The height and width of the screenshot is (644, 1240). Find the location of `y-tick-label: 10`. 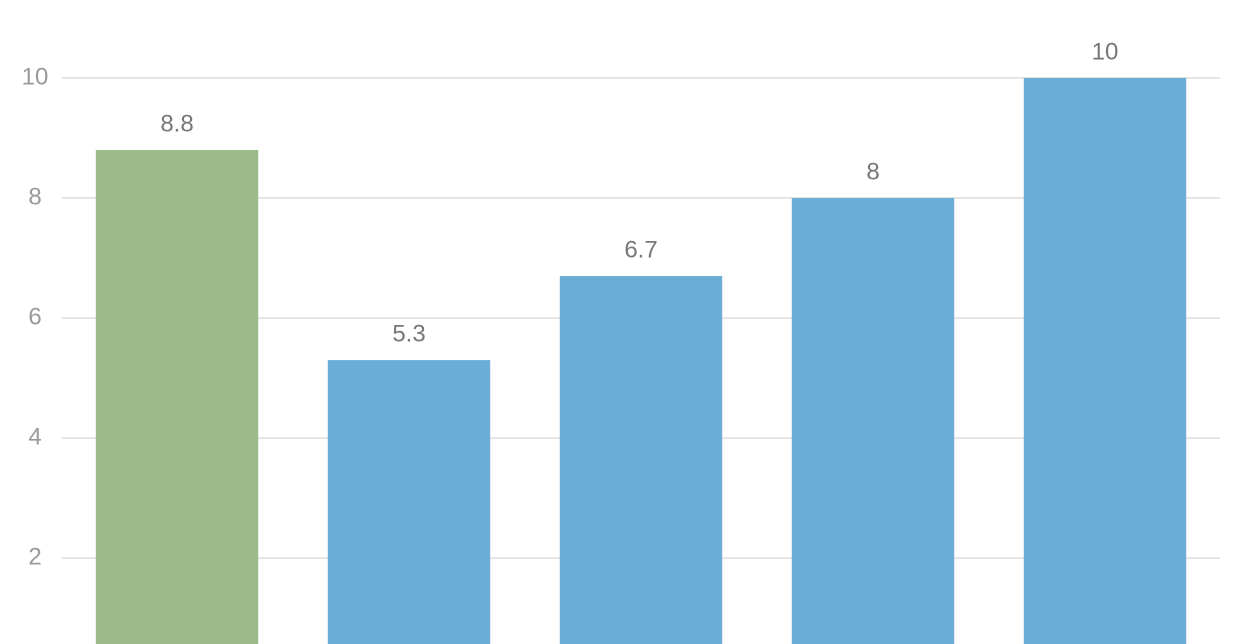

y-tick-label: 10 is located at coordinates (35, 76).